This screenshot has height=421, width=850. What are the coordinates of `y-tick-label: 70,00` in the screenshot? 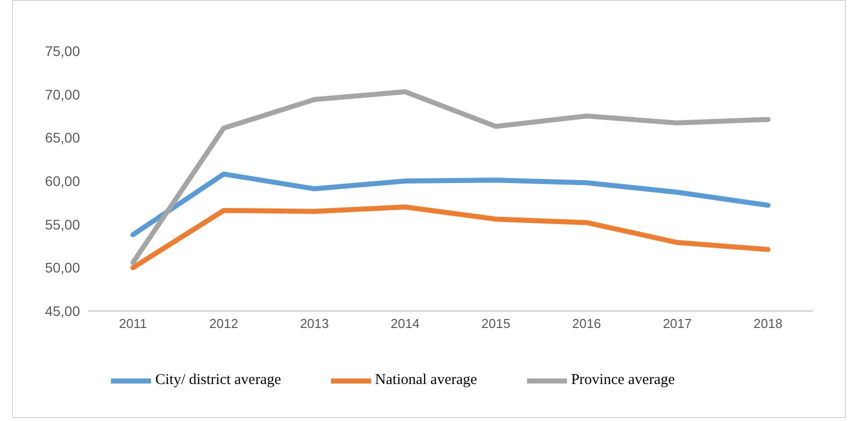 It's located at (62, 94).